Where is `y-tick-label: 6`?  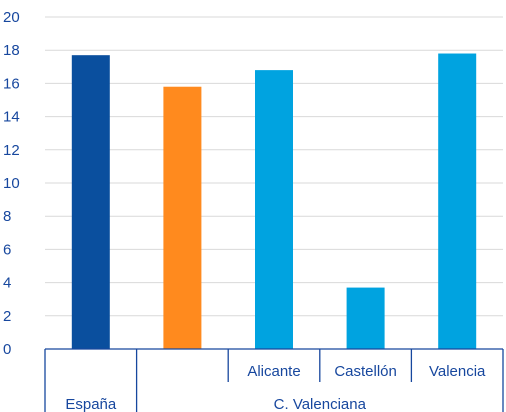
y-tick-label: 6 is located at coordinates (7, 249).